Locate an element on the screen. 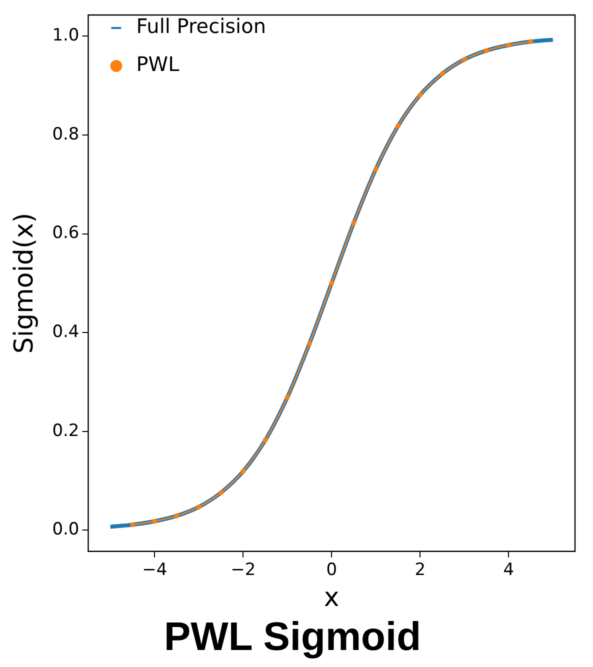 This screenshot has height=667, width=593. y-tick-label: 0.0 is located at coordinates (66, 530).